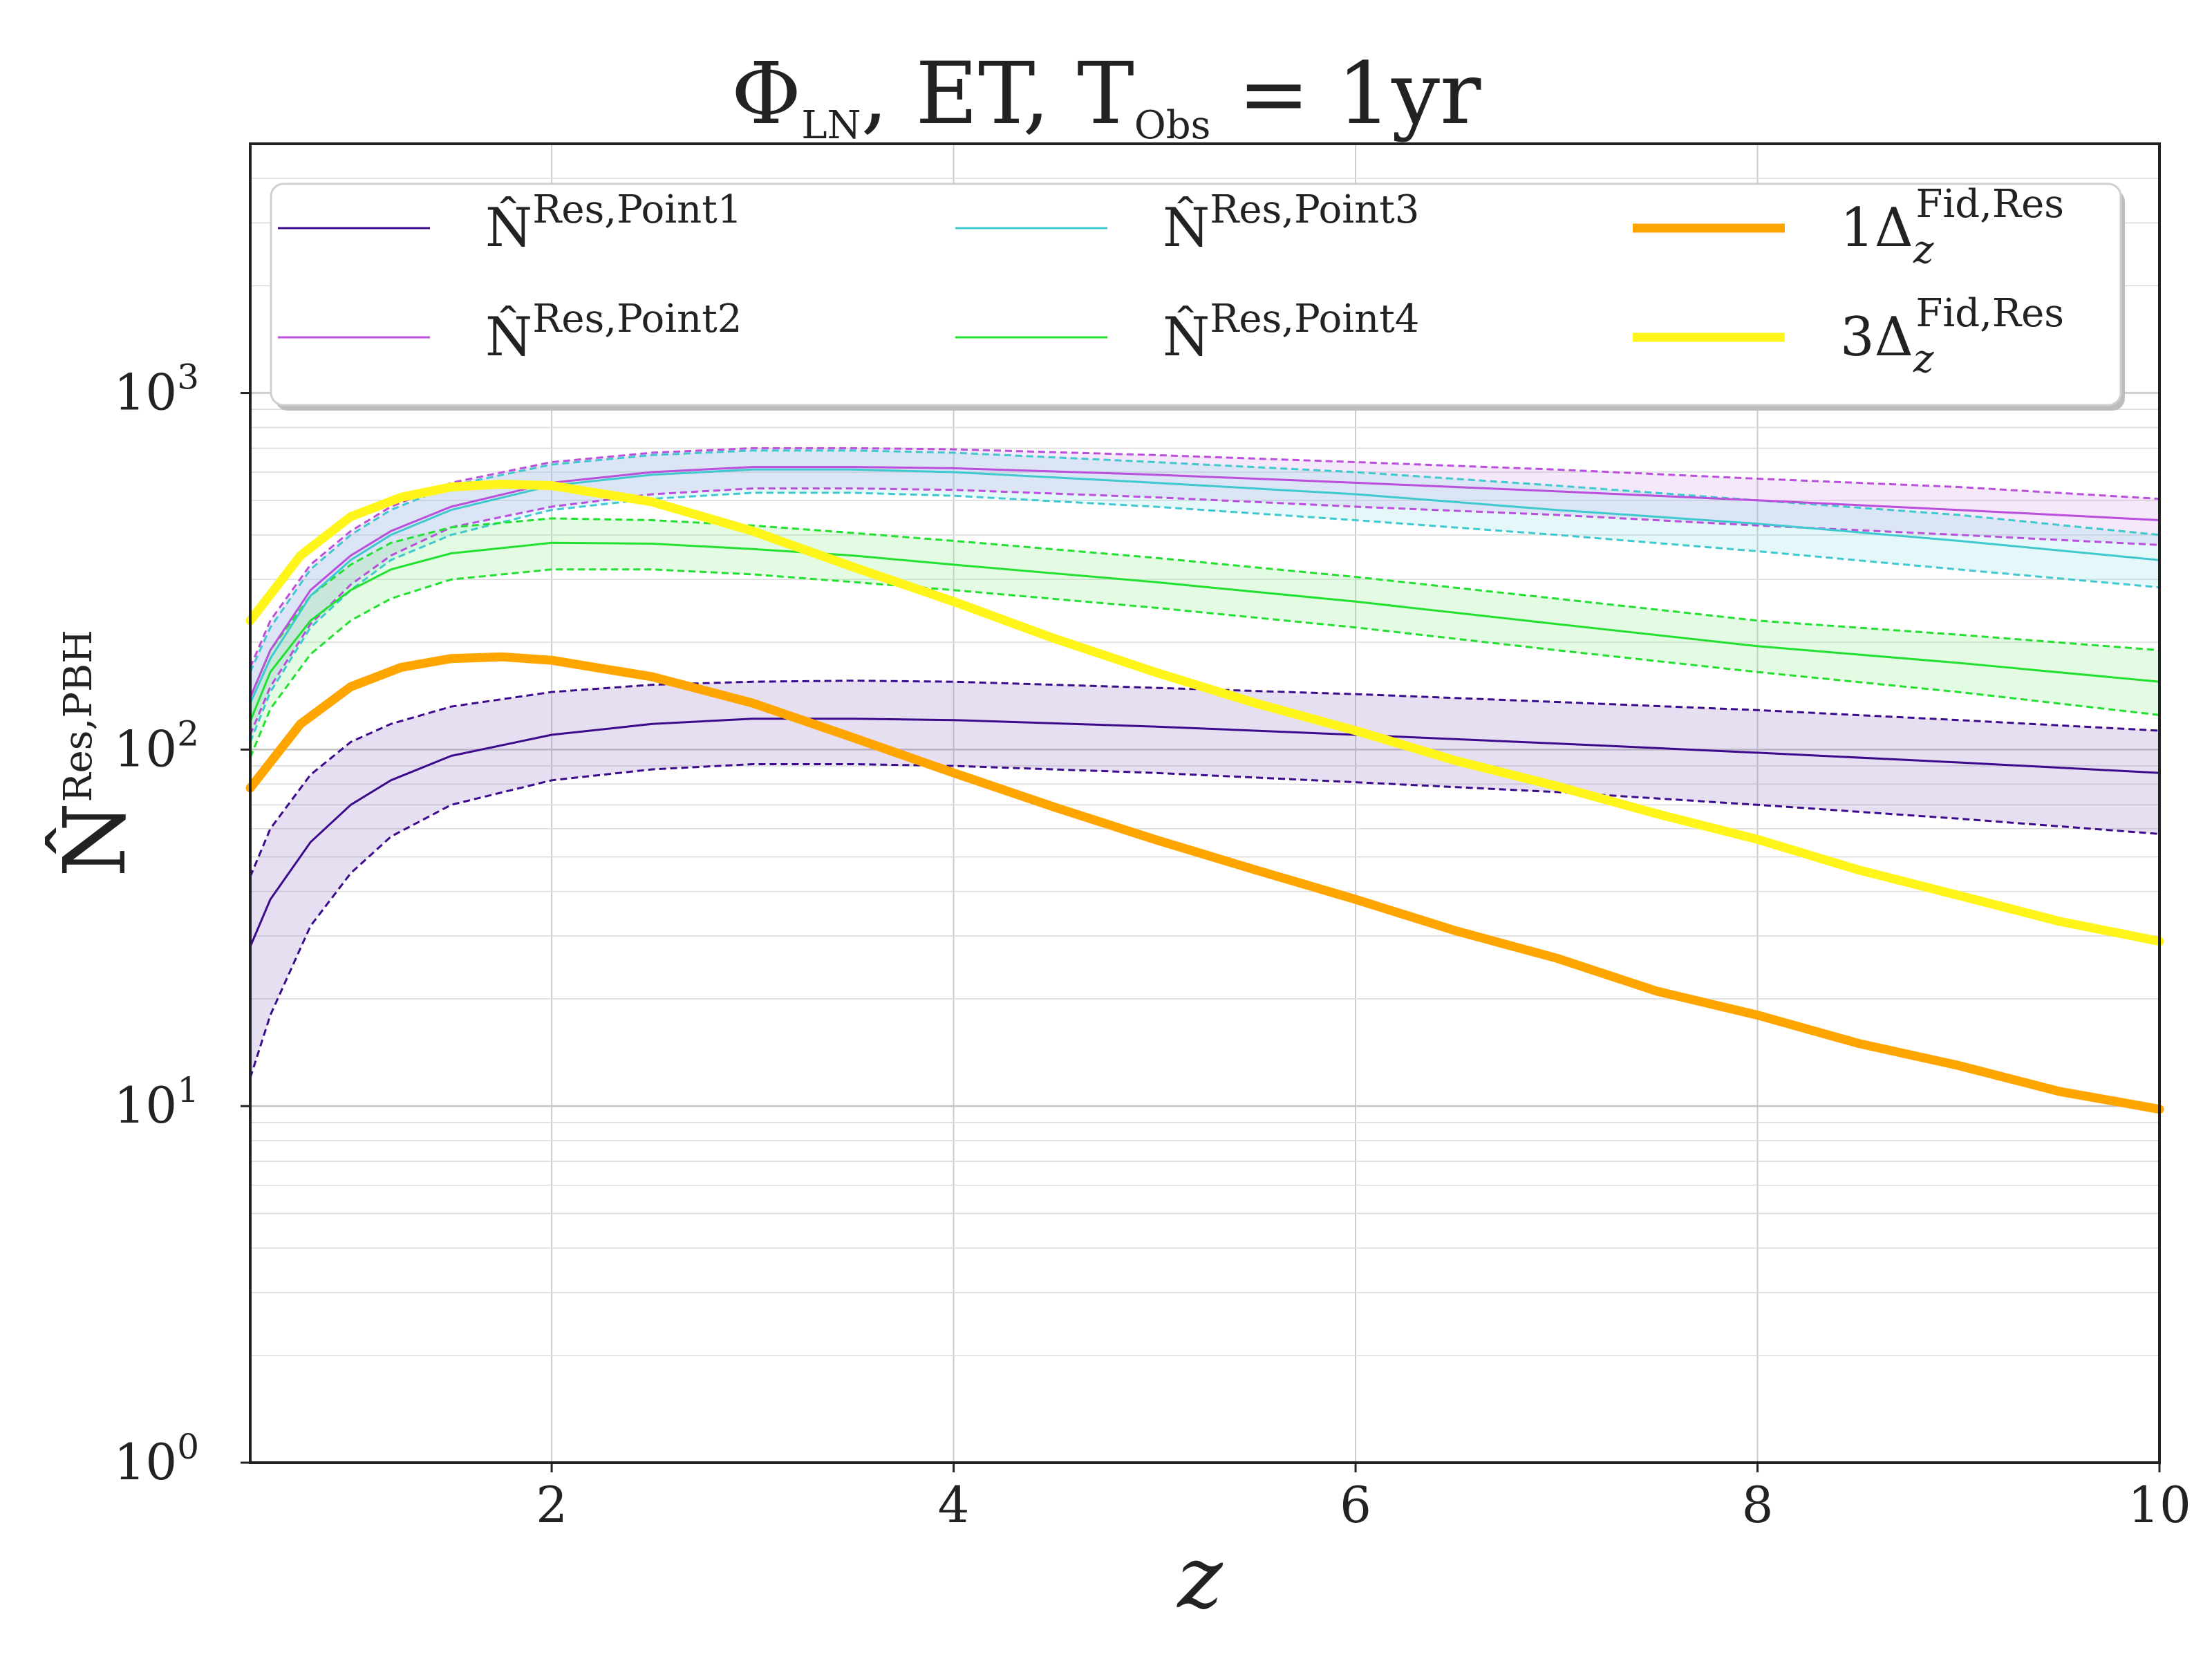  I want to click on x-tick-label: 2, so click(552, 1505).